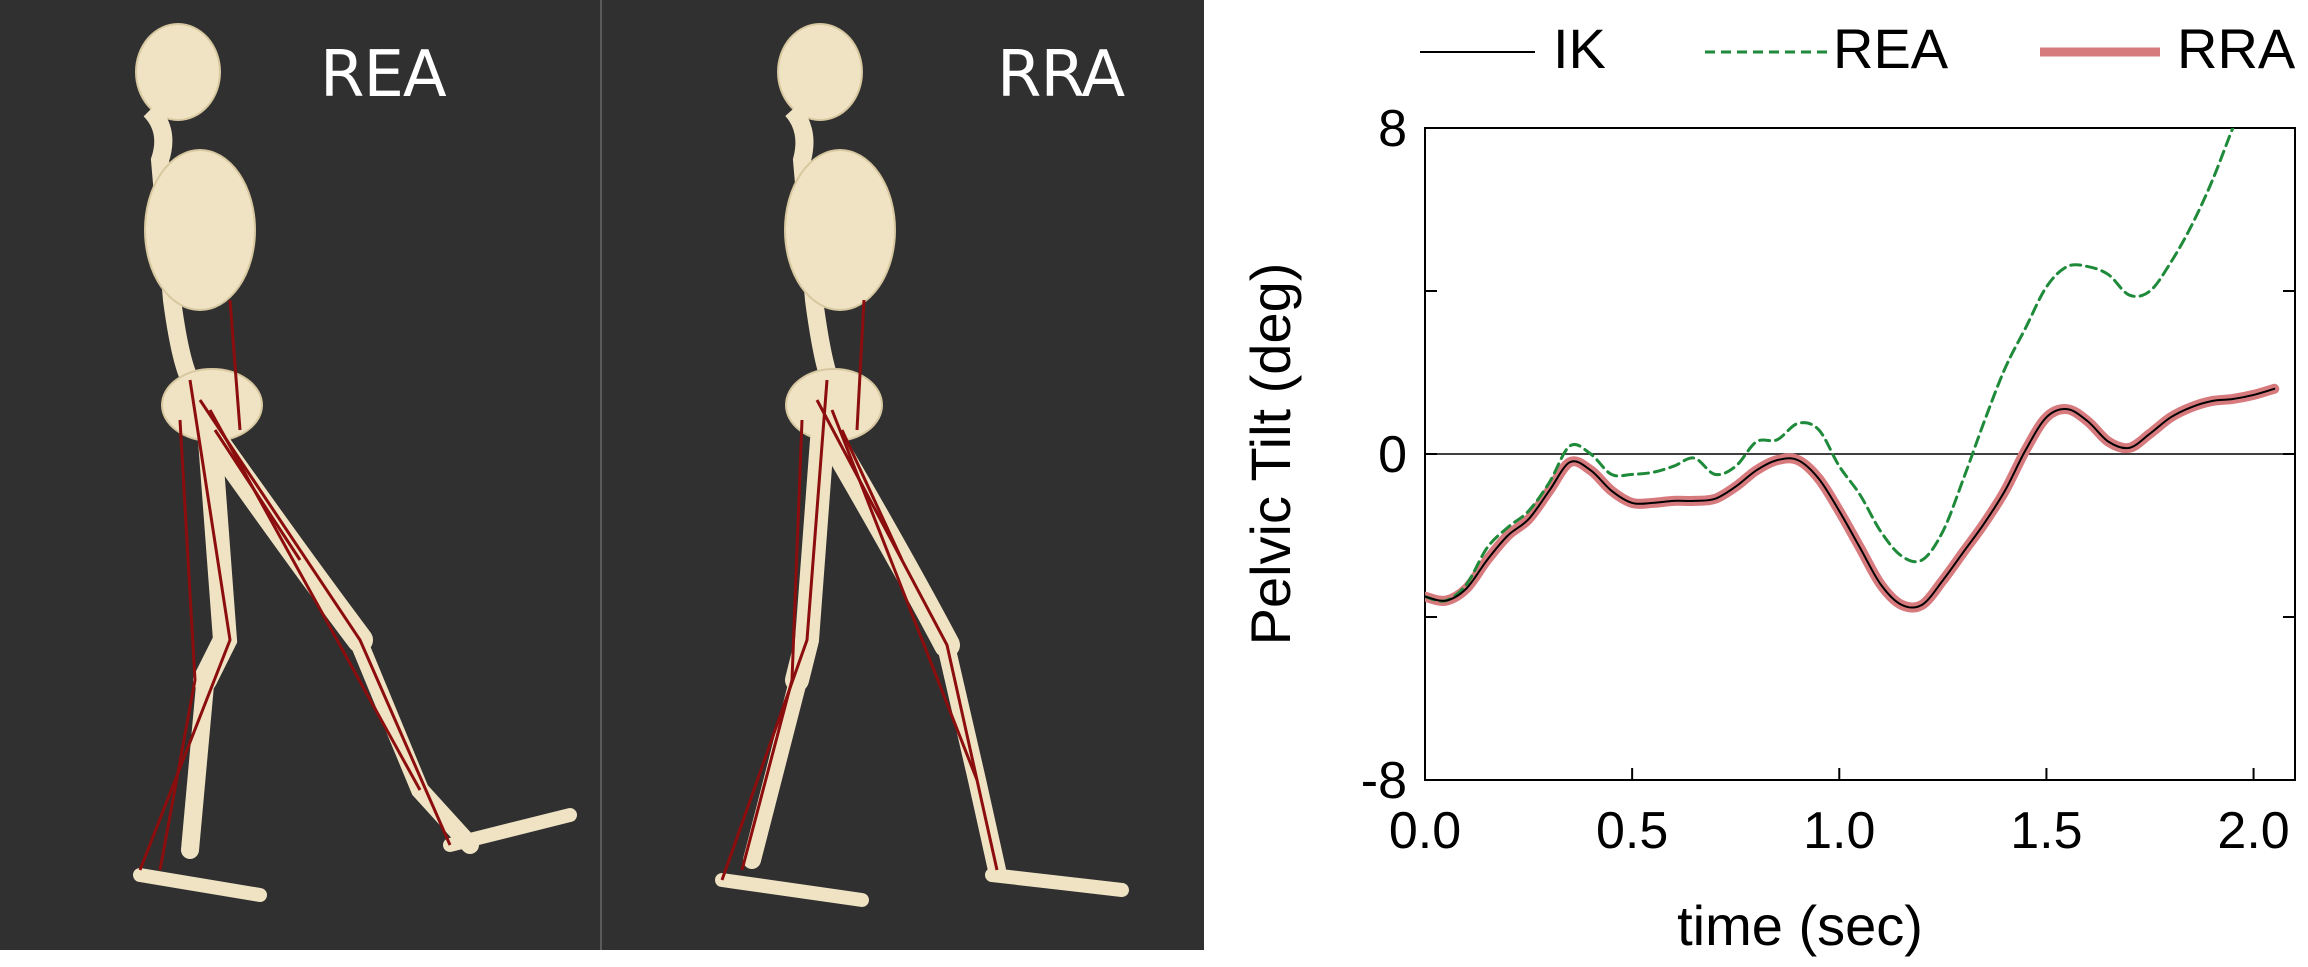 The height and width of the screenshot is (967, 2308). I want to click on panel-divider, so click(601, 475).